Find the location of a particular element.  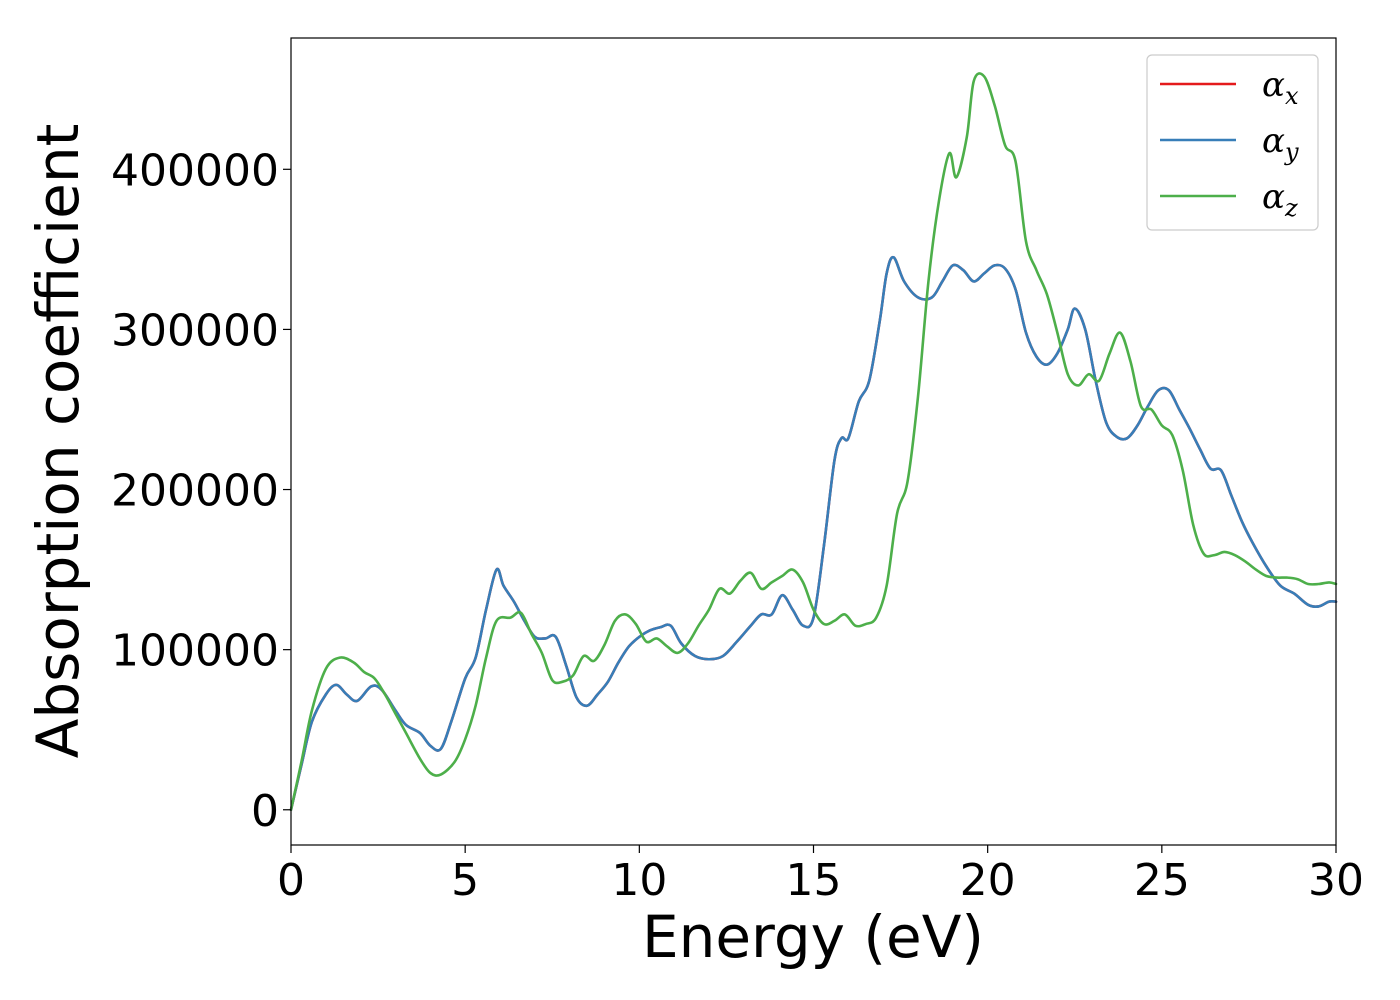

y-tick-label: 200000 is located at coordinates (195, 491).